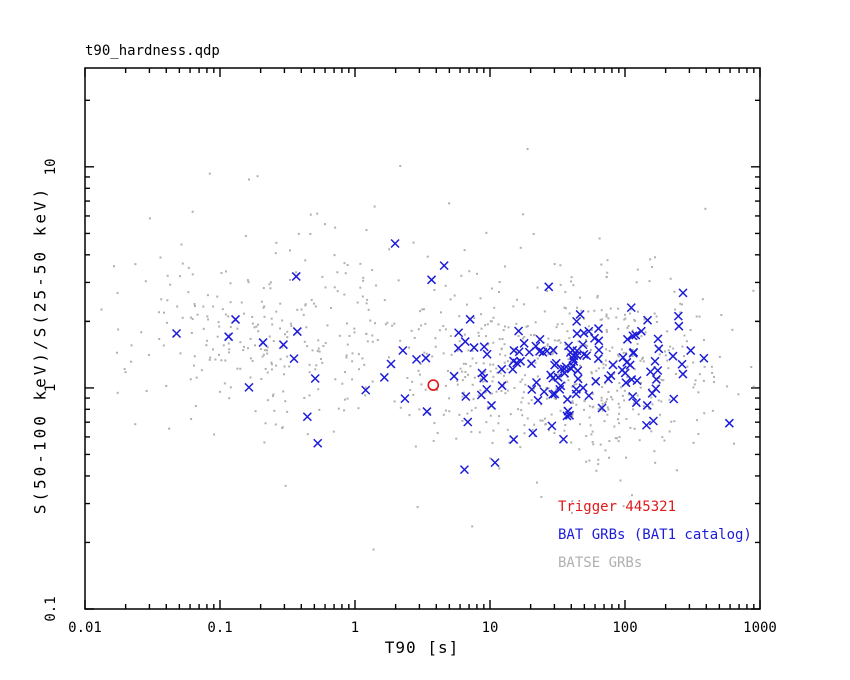 The width and height of the screenshot is (850, 680). What do you see at coordinates (51, 388) in the screenshot?
I see `y-tick-label: 1` at bounding box center [51, 388].